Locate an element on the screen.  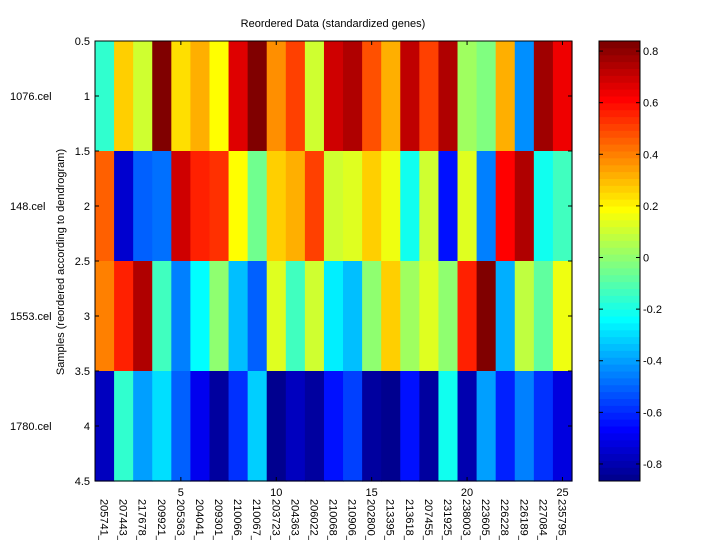
column-label: 206022_ is located at coordinates (313, 519).